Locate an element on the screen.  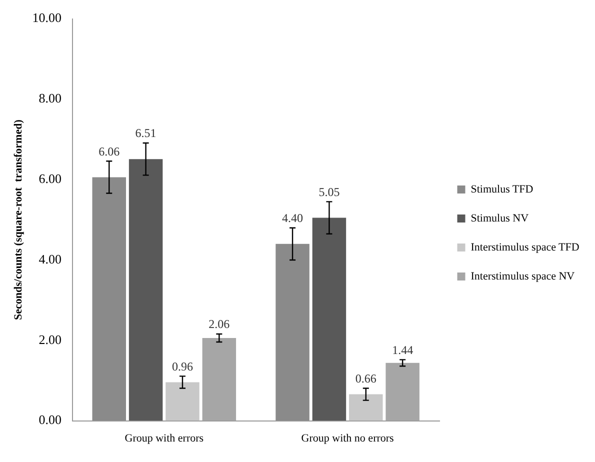
y-axis-title: Seconds/counts (square-root transformed) is located at coordinates (18, 219).